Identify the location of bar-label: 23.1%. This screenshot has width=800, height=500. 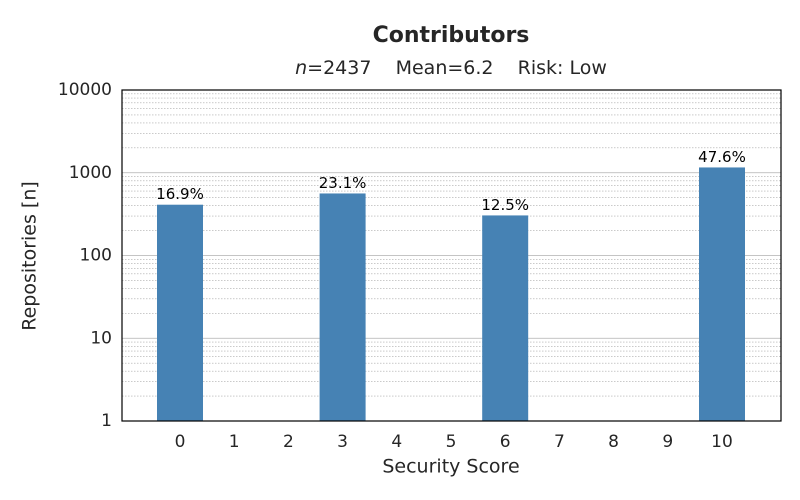
(343, 183).